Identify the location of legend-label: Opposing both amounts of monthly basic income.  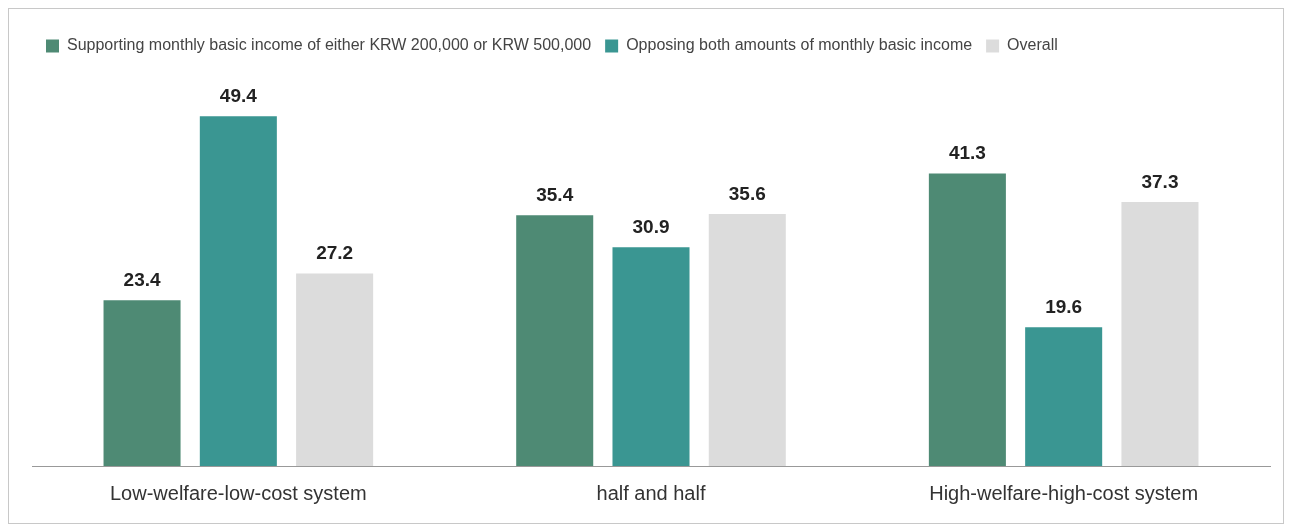
(799, 45).